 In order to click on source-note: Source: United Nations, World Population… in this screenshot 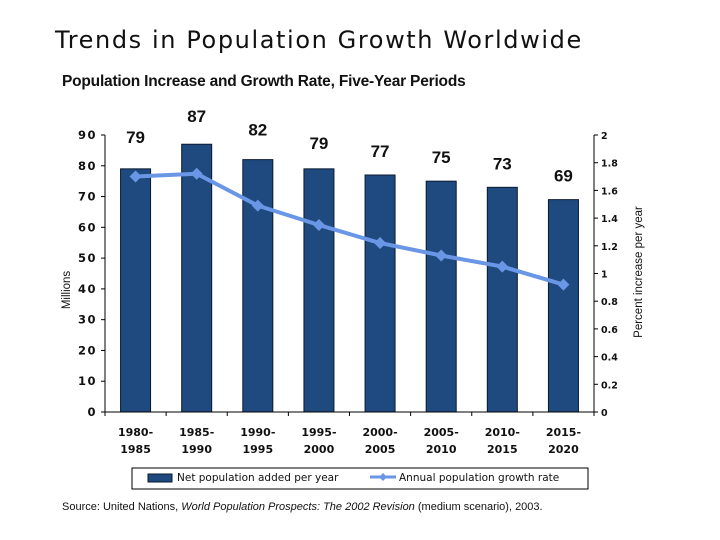, I will do `click(302, 507)`.